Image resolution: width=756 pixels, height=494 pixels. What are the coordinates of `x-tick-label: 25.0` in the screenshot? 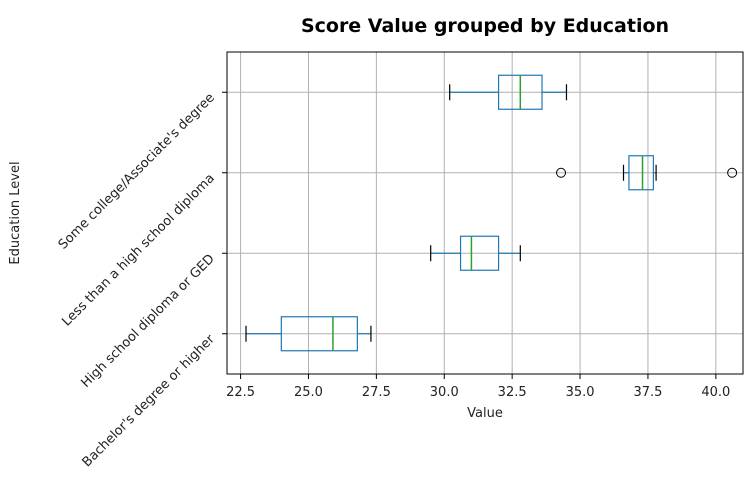 It's located at (308, 392).